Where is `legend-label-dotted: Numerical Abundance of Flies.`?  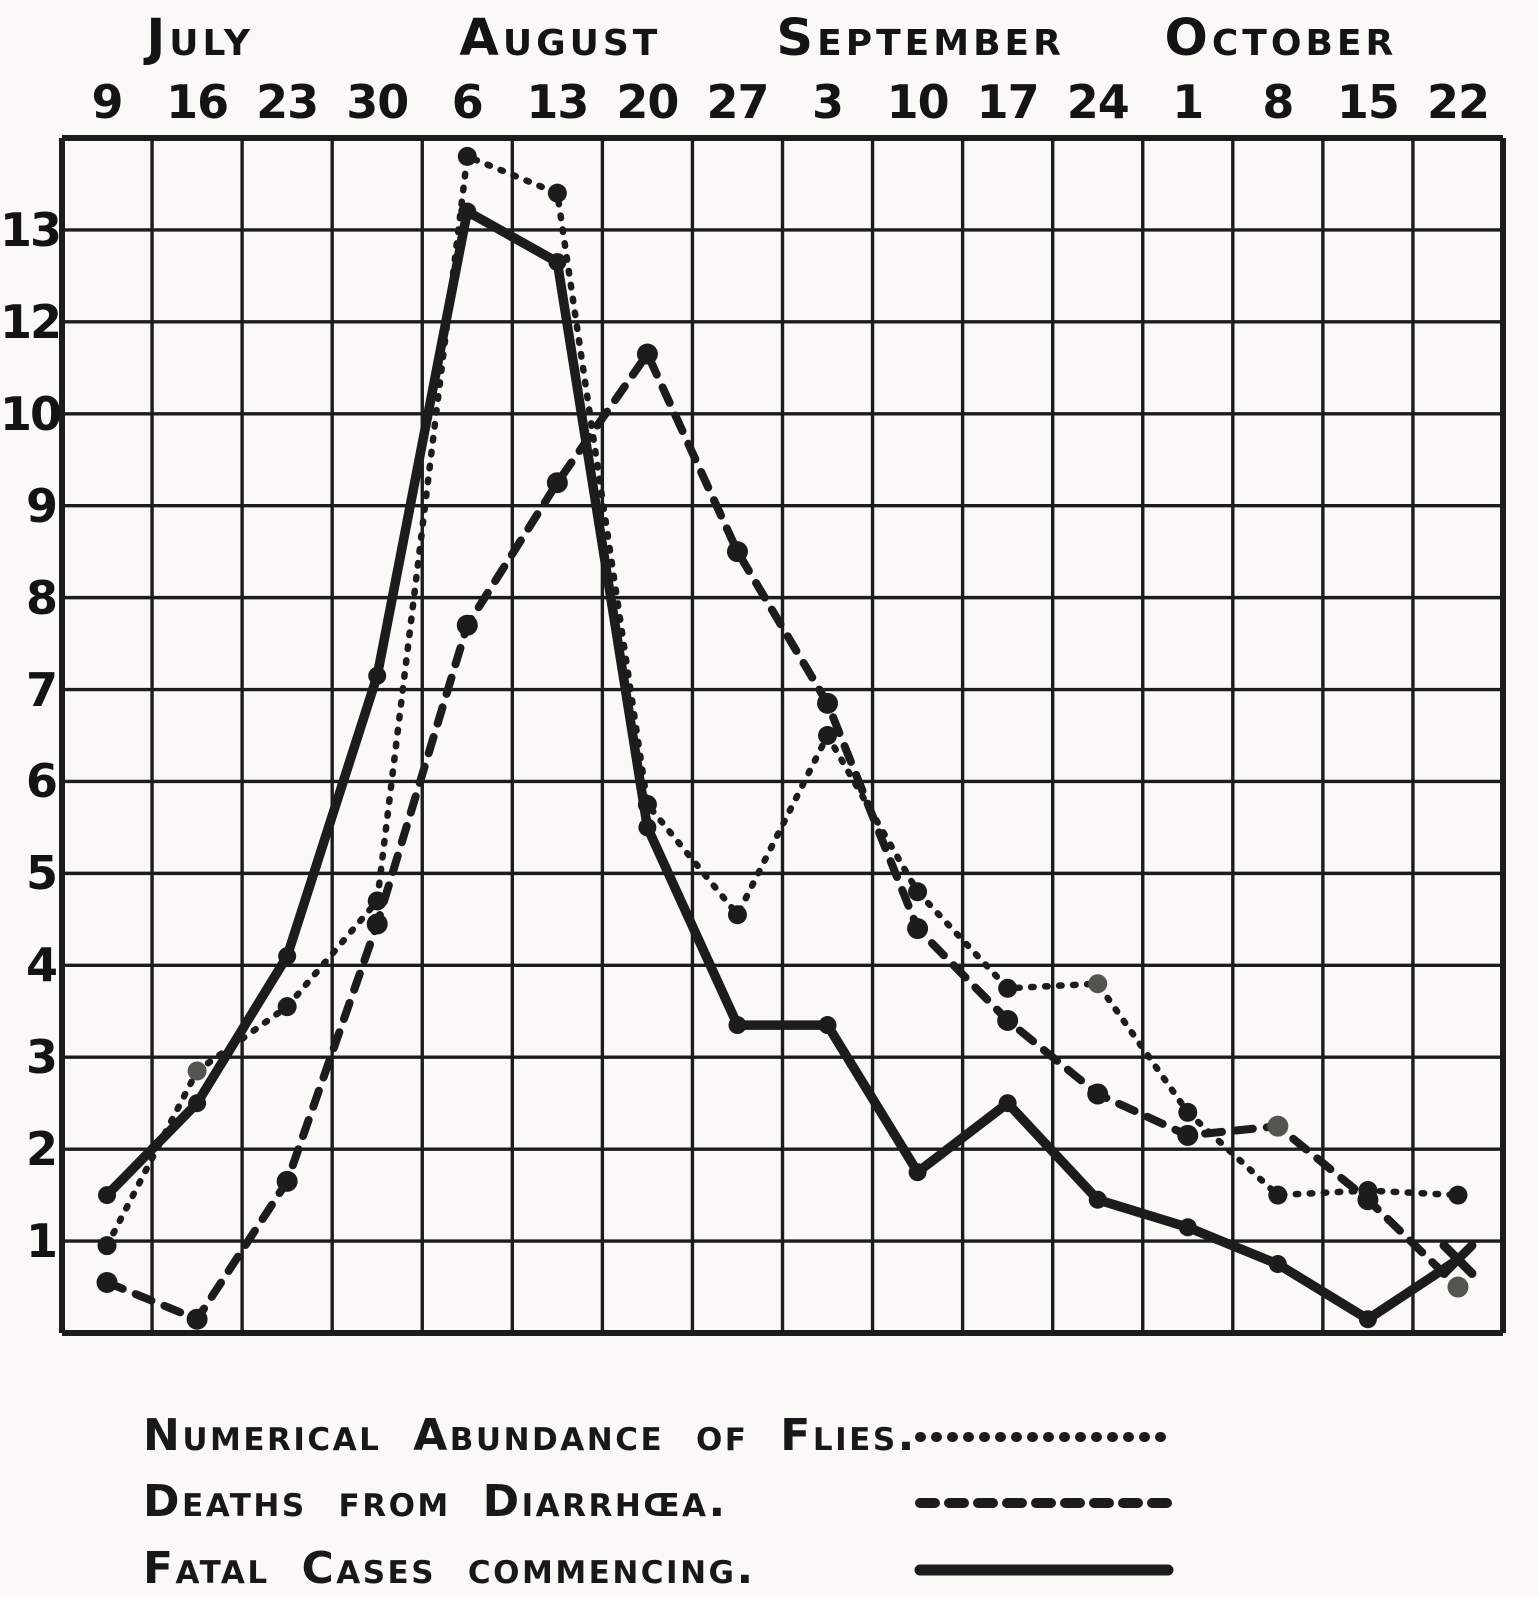
legend-label-dotted: Numerical Abundance of Flies. is located at coordinates (530, 1435).